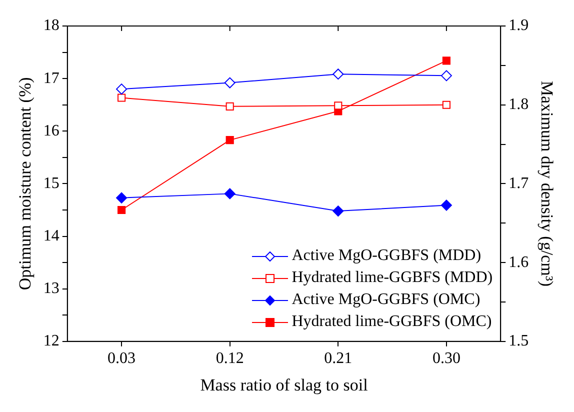  What do you see at coordinates (446, 359) in the screenshot?
I see `x-tick-label: 0.30` at bounding box center [446, 359].